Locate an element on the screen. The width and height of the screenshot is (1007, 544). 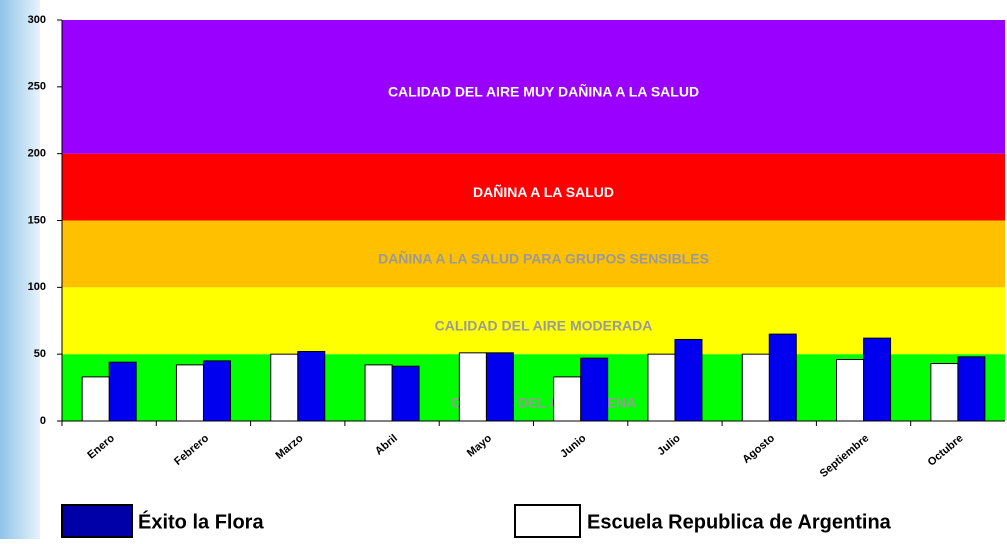
legend-label: Éxito la Flora is located at coordinates (201, 521).